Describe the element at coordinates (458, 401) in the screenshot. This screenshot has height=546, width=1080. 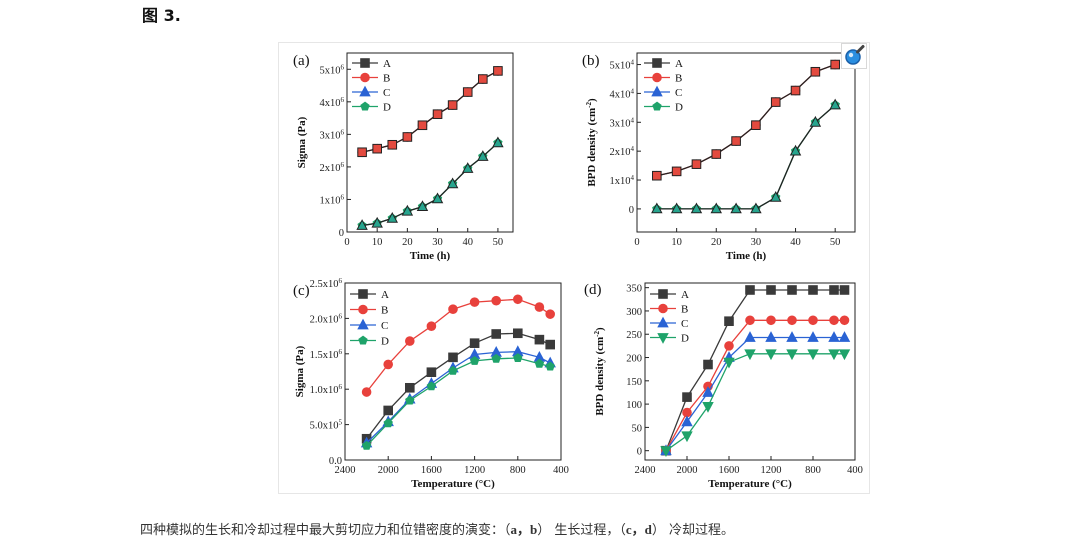
I see `series-D` at that location.